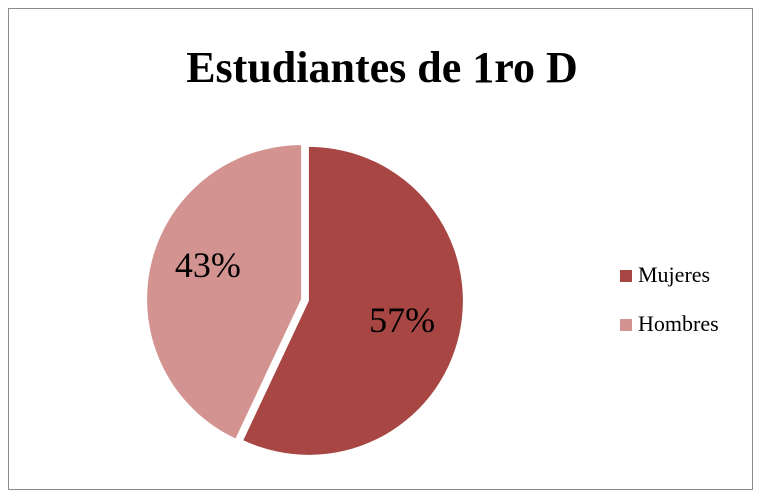  What do you see at coordinates (382, 67) in the screenshot?
I see `chart-title: Estudiantes de 1ro D` at bounding box center [382, 67].